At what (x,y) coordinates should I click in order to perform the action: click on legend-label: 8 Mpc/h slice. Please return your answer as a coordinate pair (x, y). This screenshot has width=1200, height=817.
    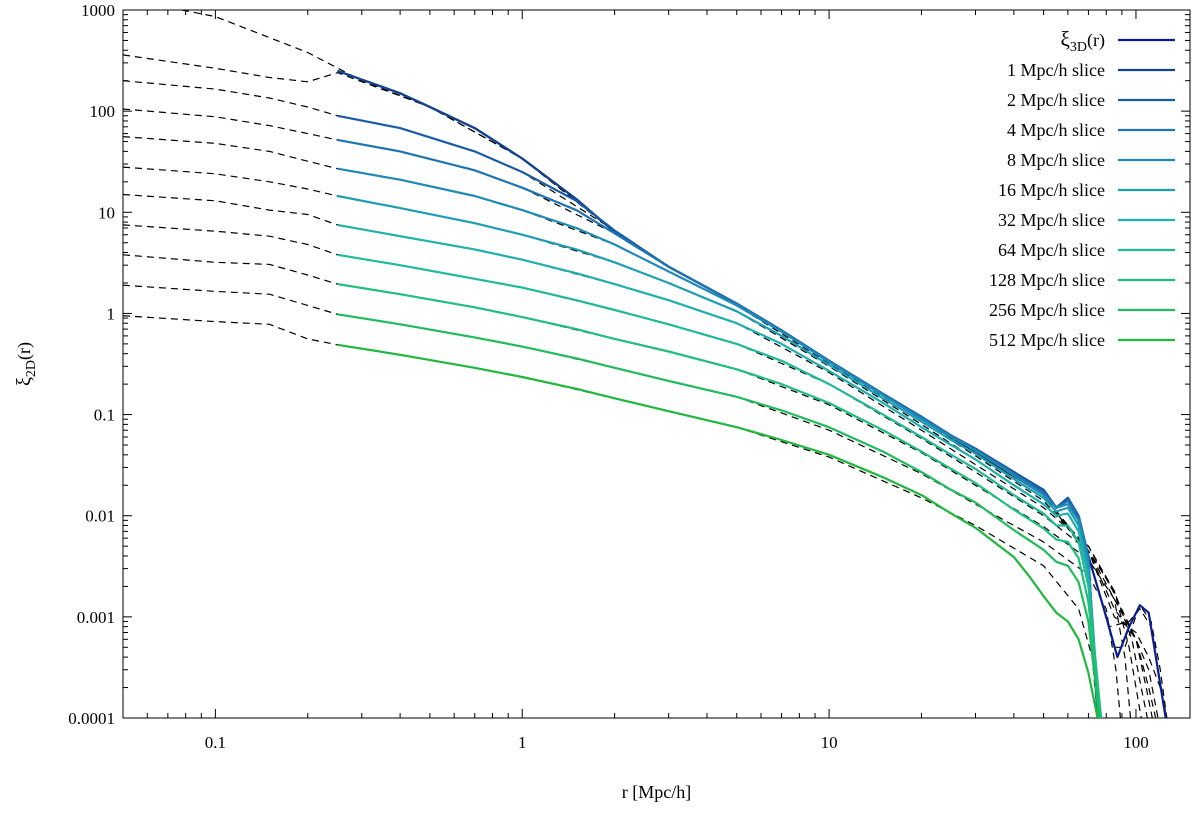
    Looking at the image, I should click on (1056, 160).